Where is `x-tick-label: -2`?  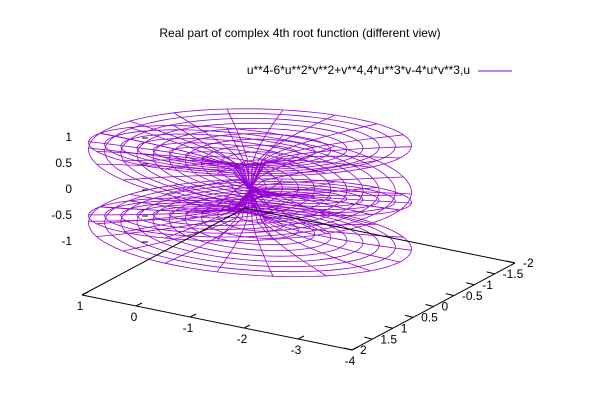 x-tick-label: -2 is located at coordinates (528, 263).